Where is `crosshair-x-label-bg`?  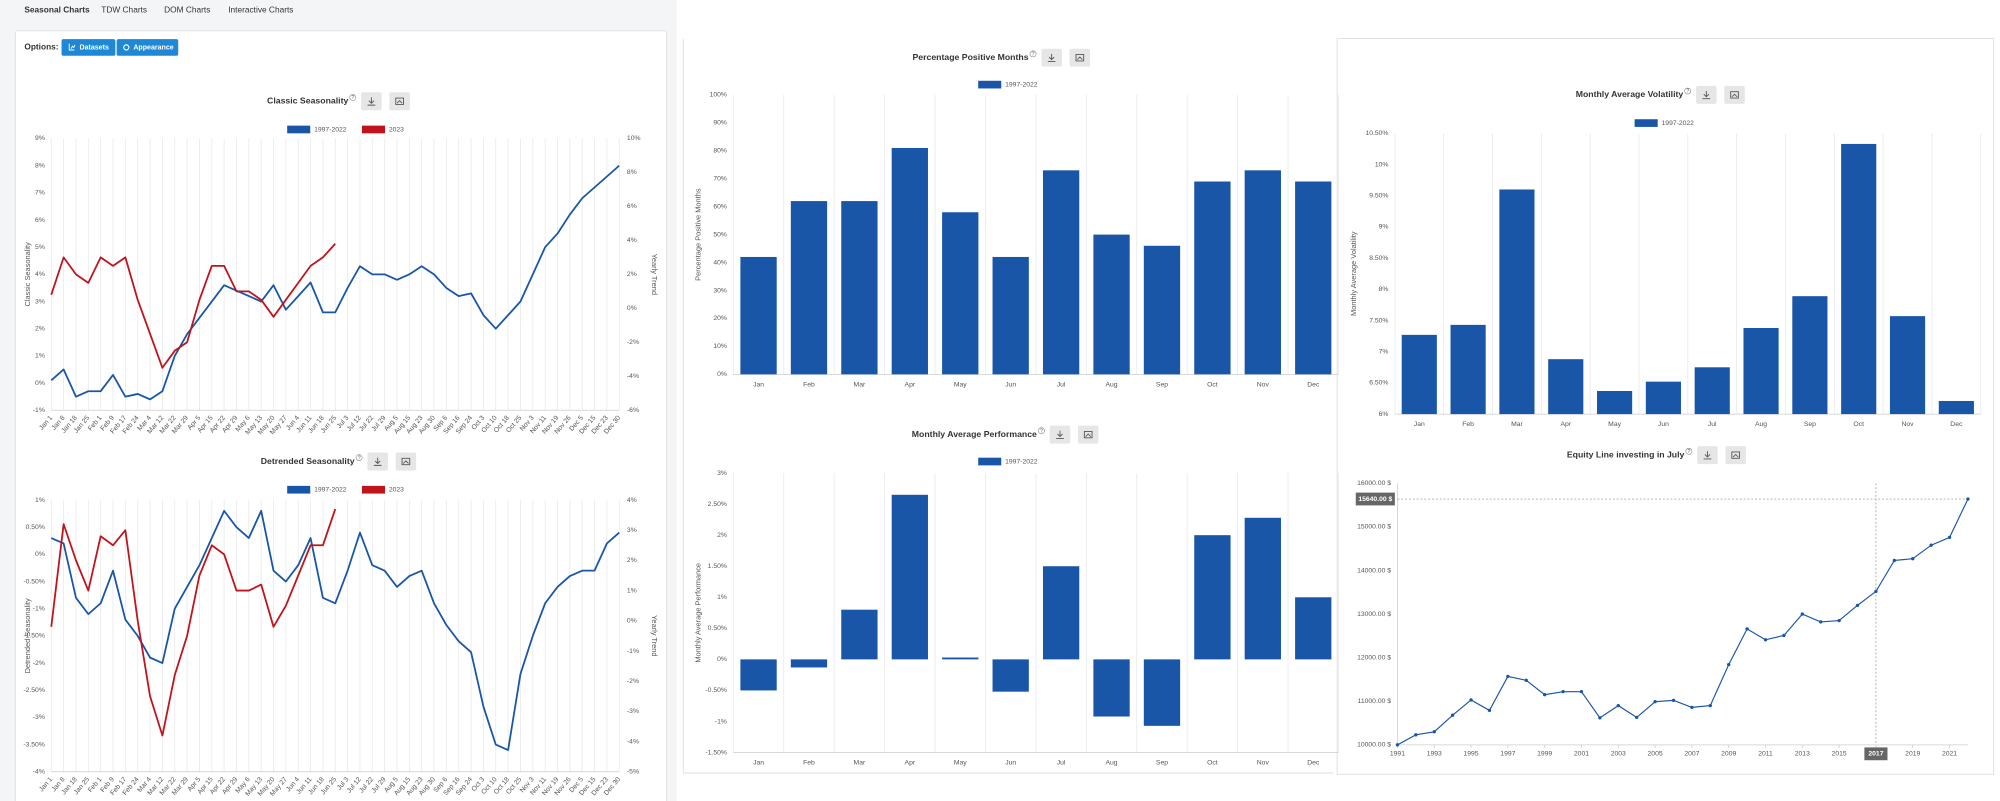 crosshair-x-label-bg is located at coordinates (1876, 754).